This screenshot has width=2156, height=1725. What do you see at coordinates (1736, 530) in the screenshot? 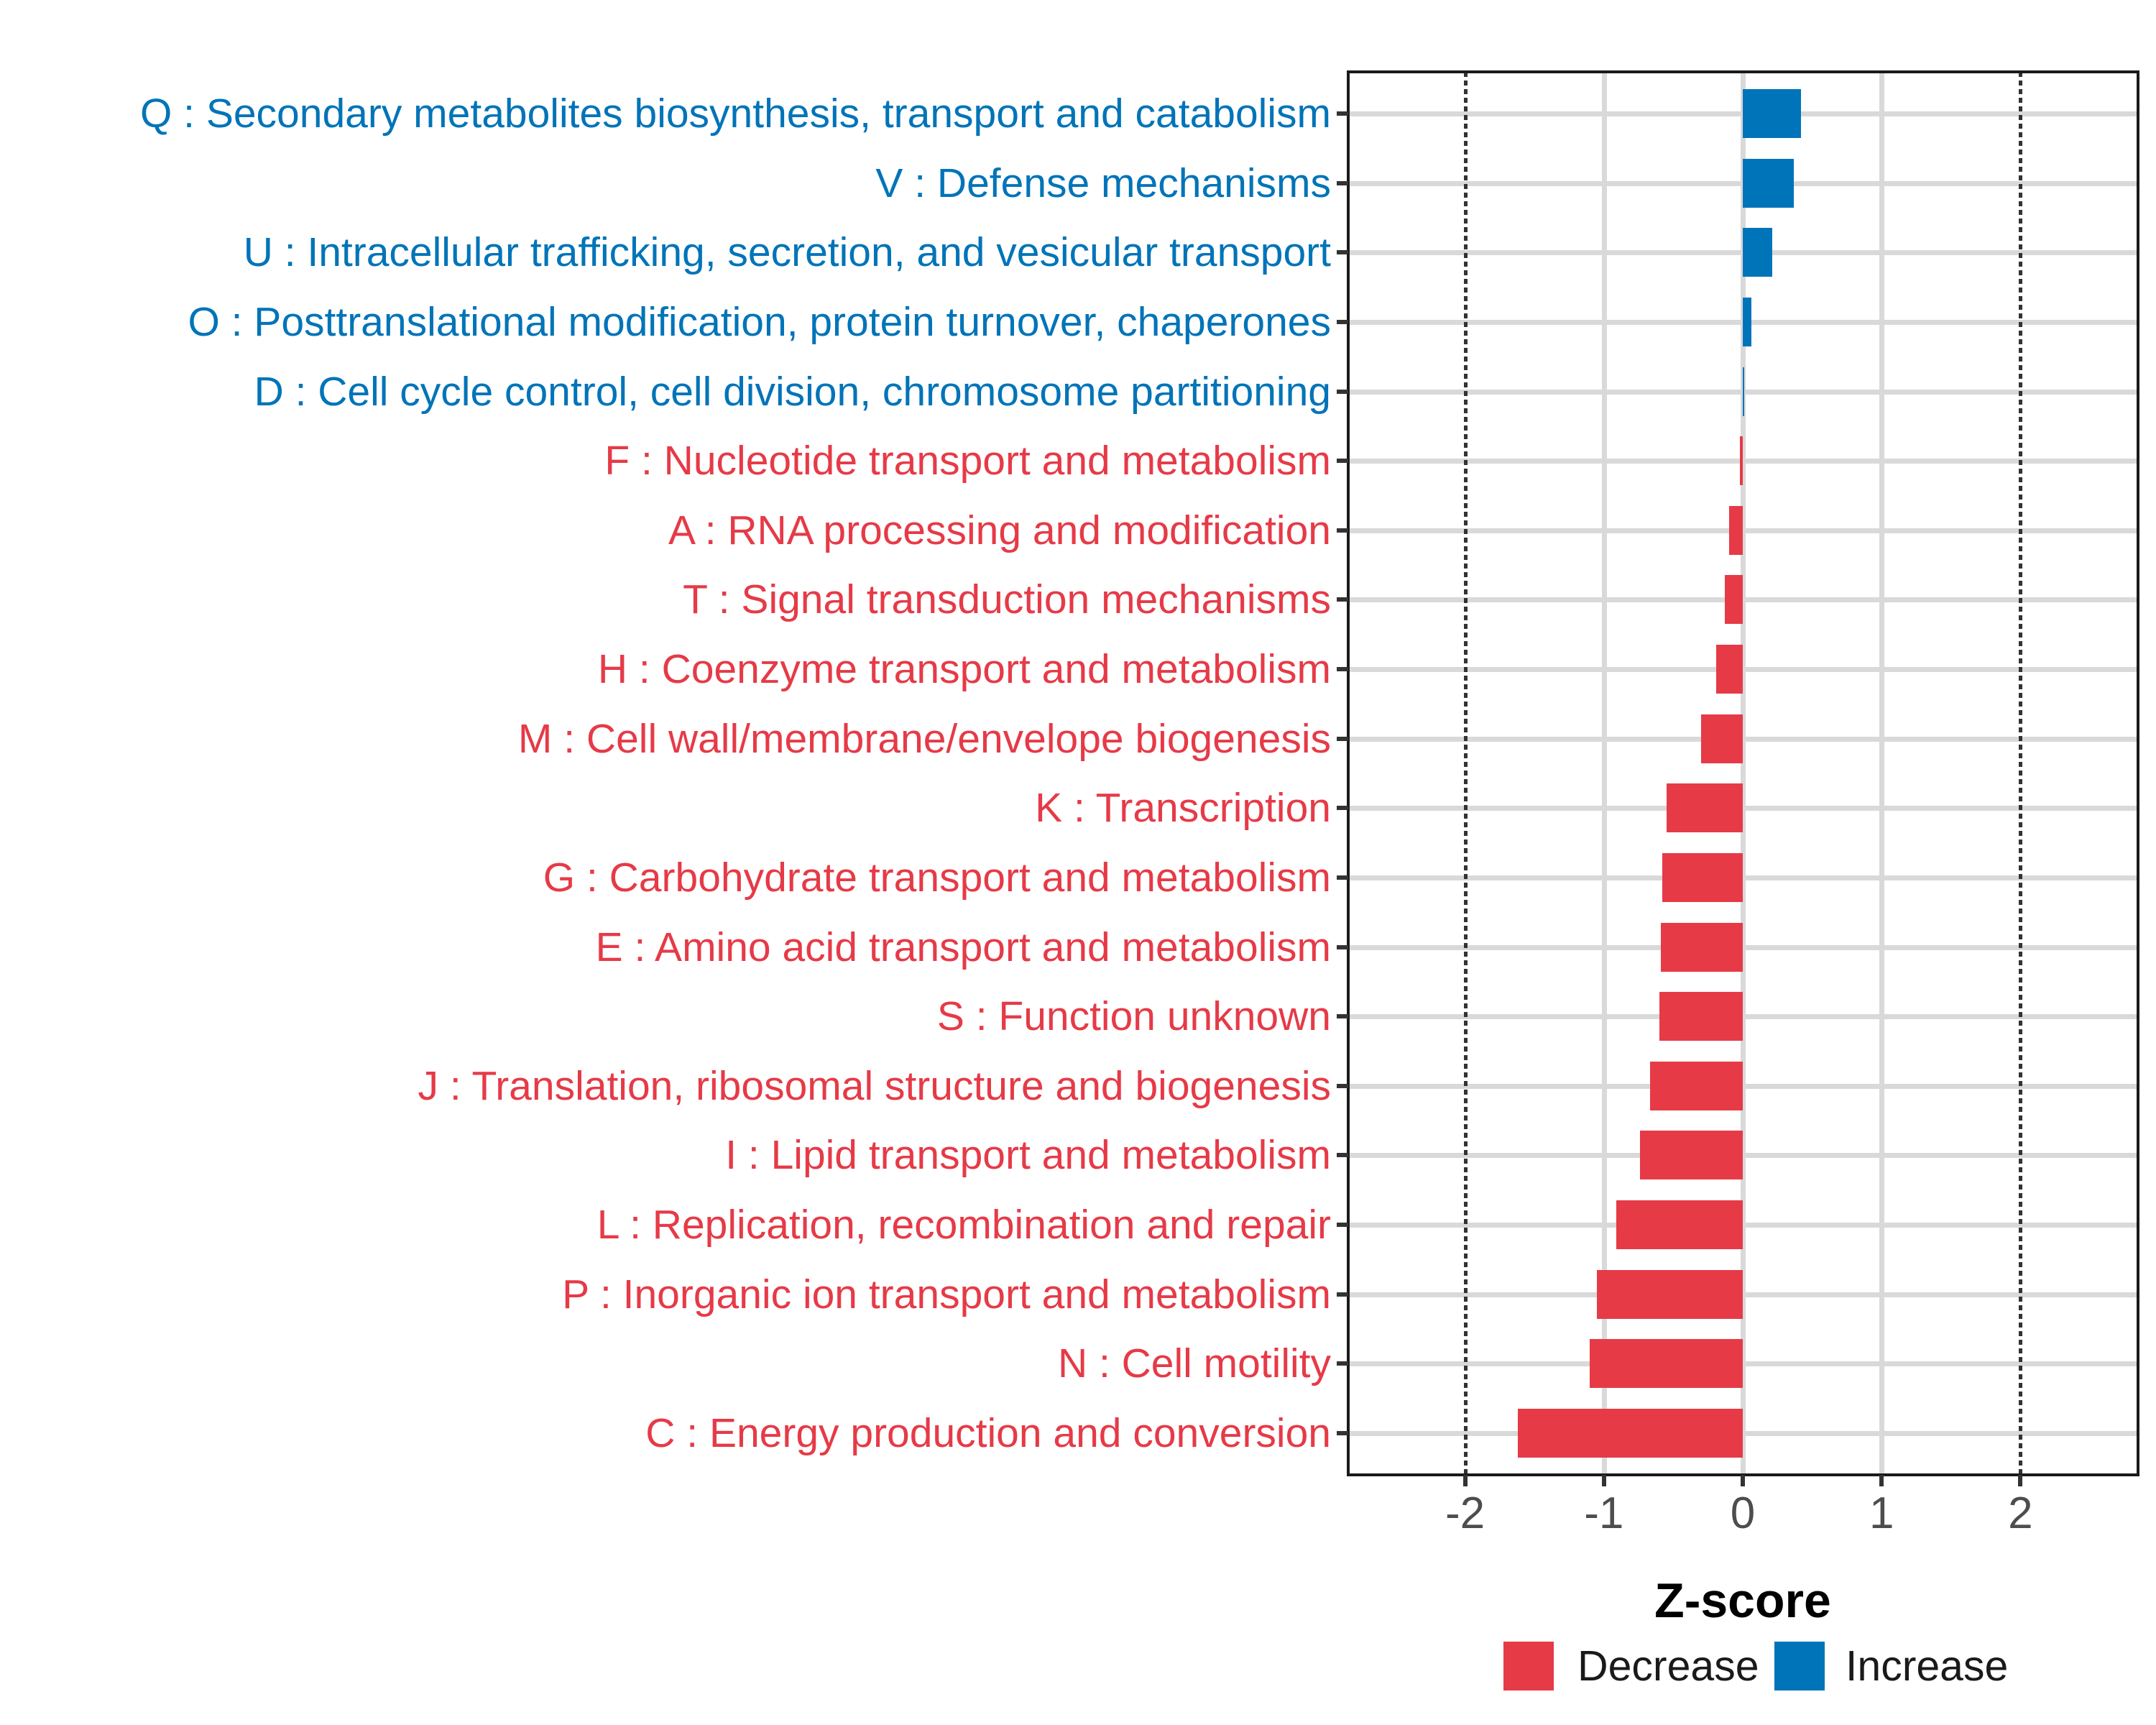
I see `bar-A` at bounding box center [1736, 530].